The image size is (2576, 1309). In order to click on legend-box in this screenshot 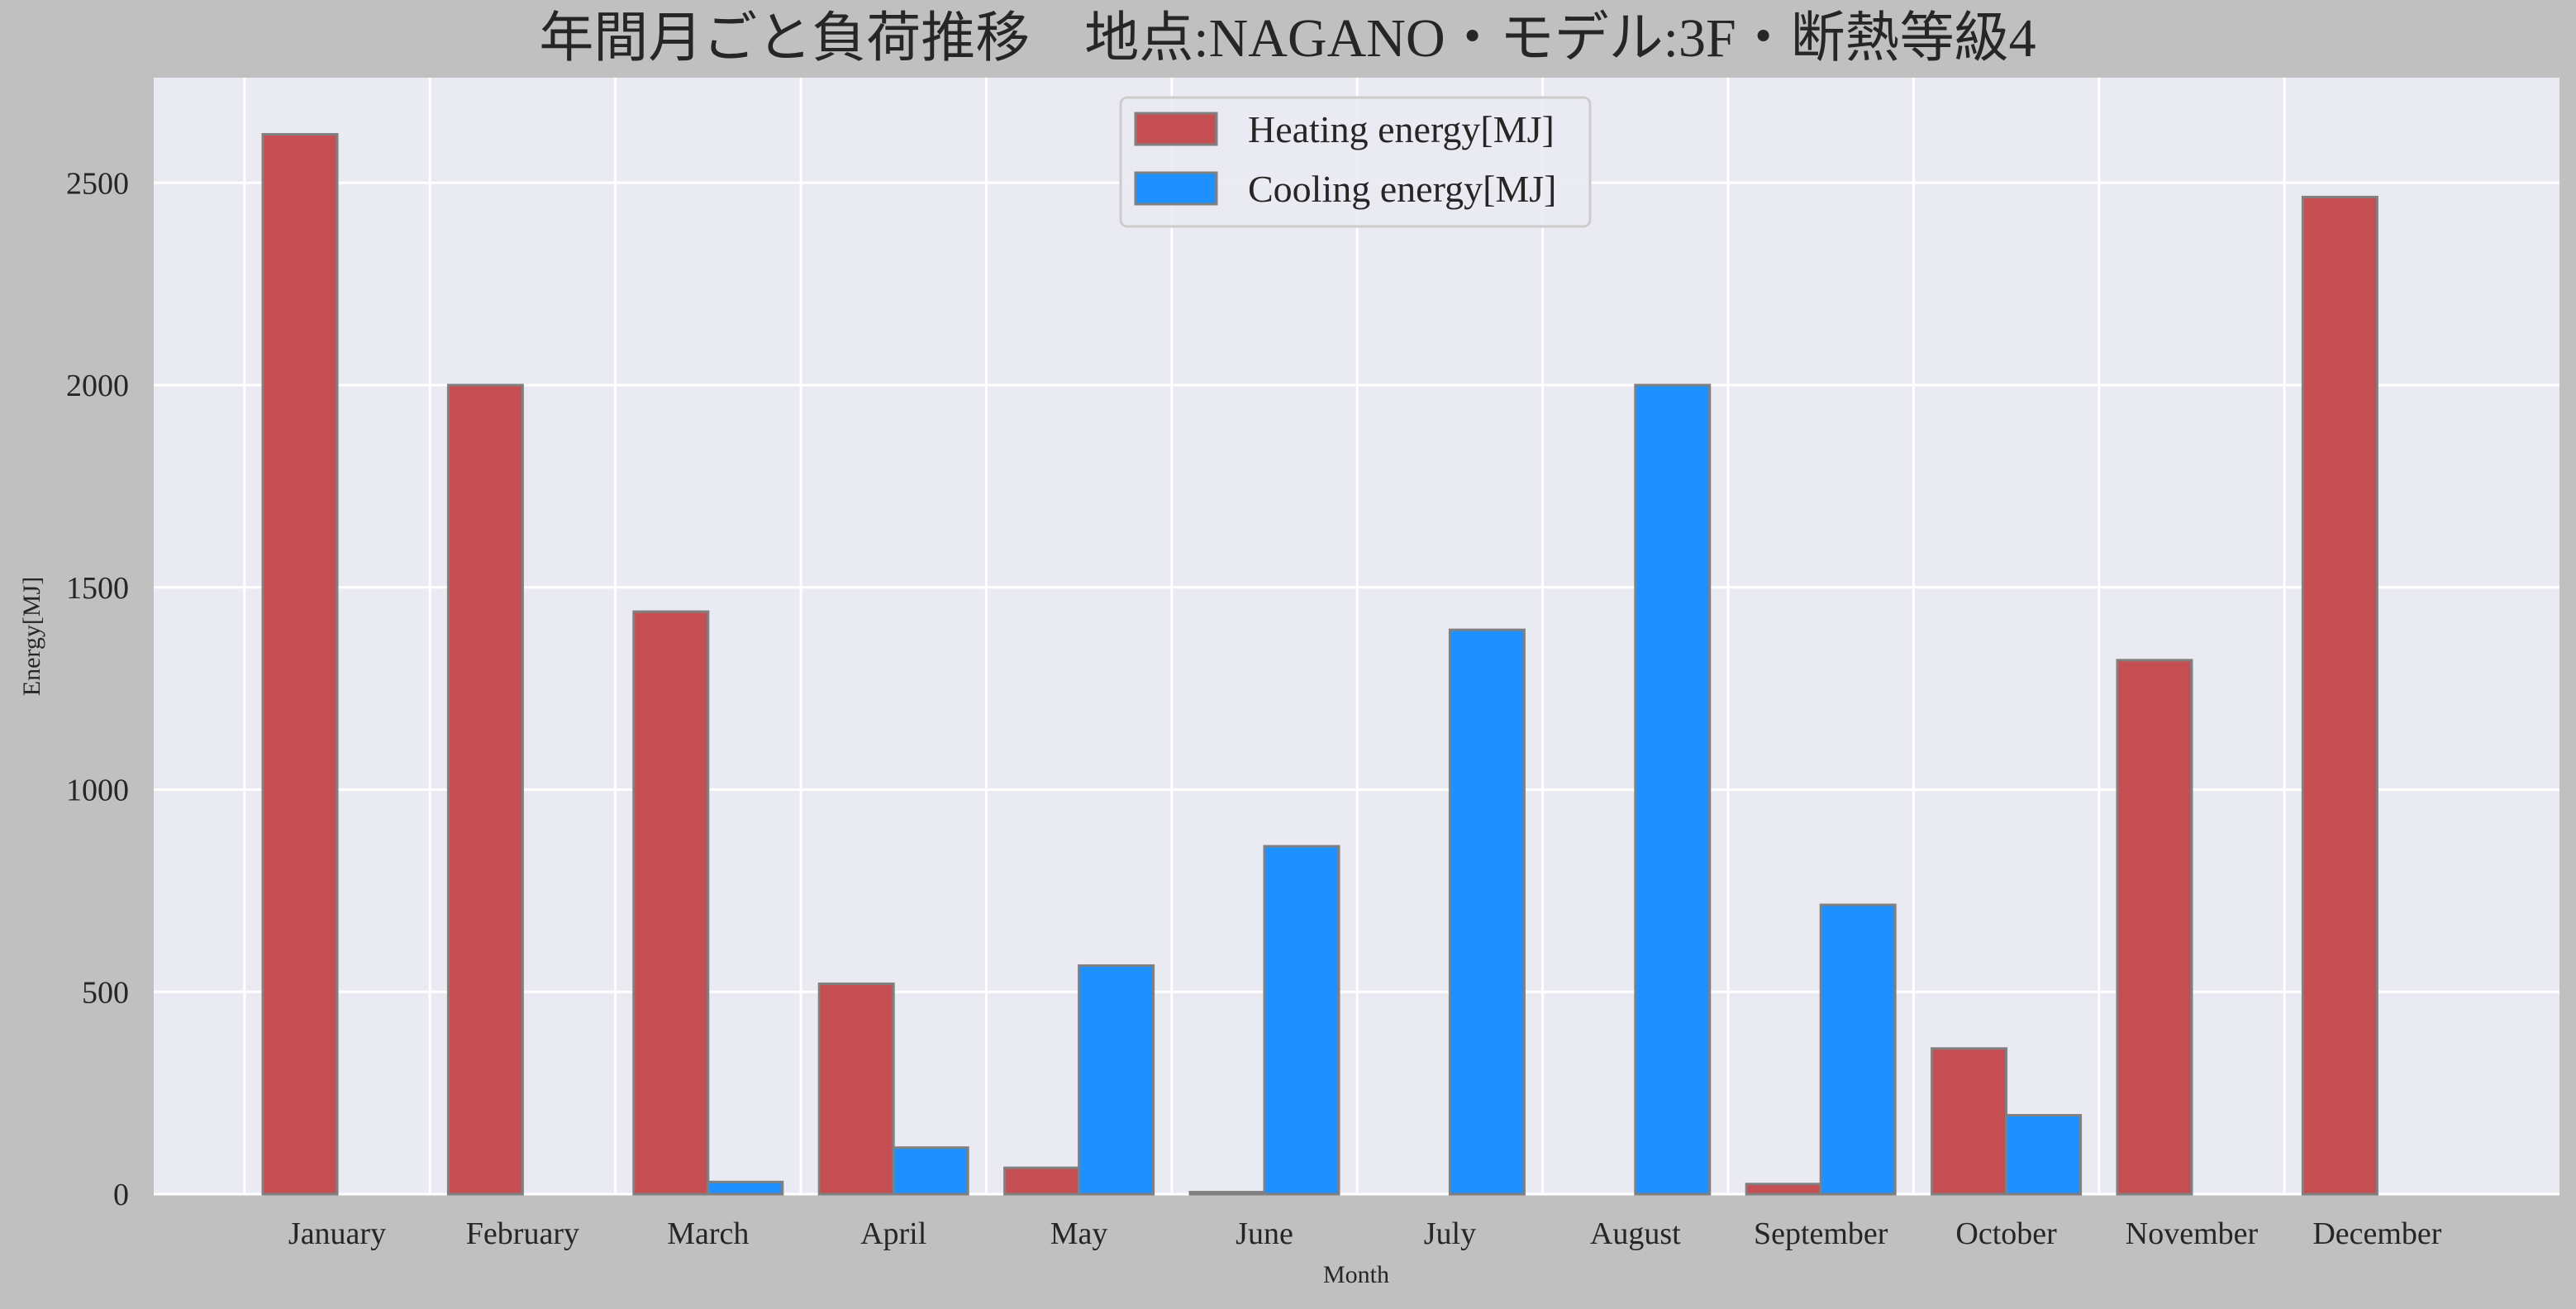, I will do `click(1356, 162)`.